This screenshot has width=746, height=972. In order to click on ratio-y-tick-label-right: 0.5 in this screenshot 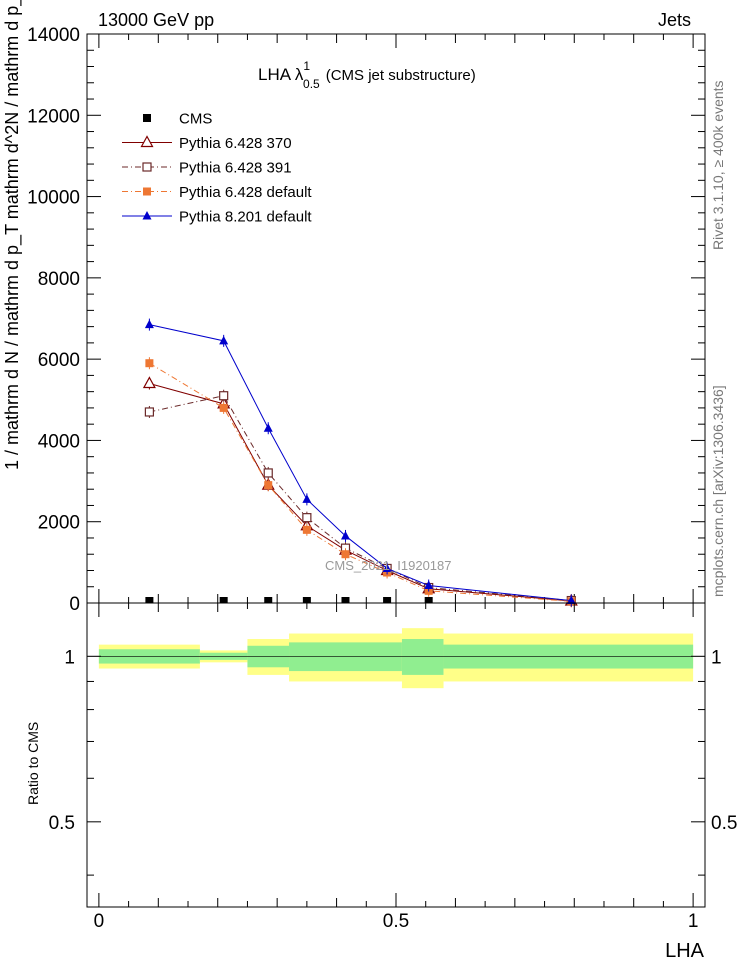, I will do `click(724, 823)`.